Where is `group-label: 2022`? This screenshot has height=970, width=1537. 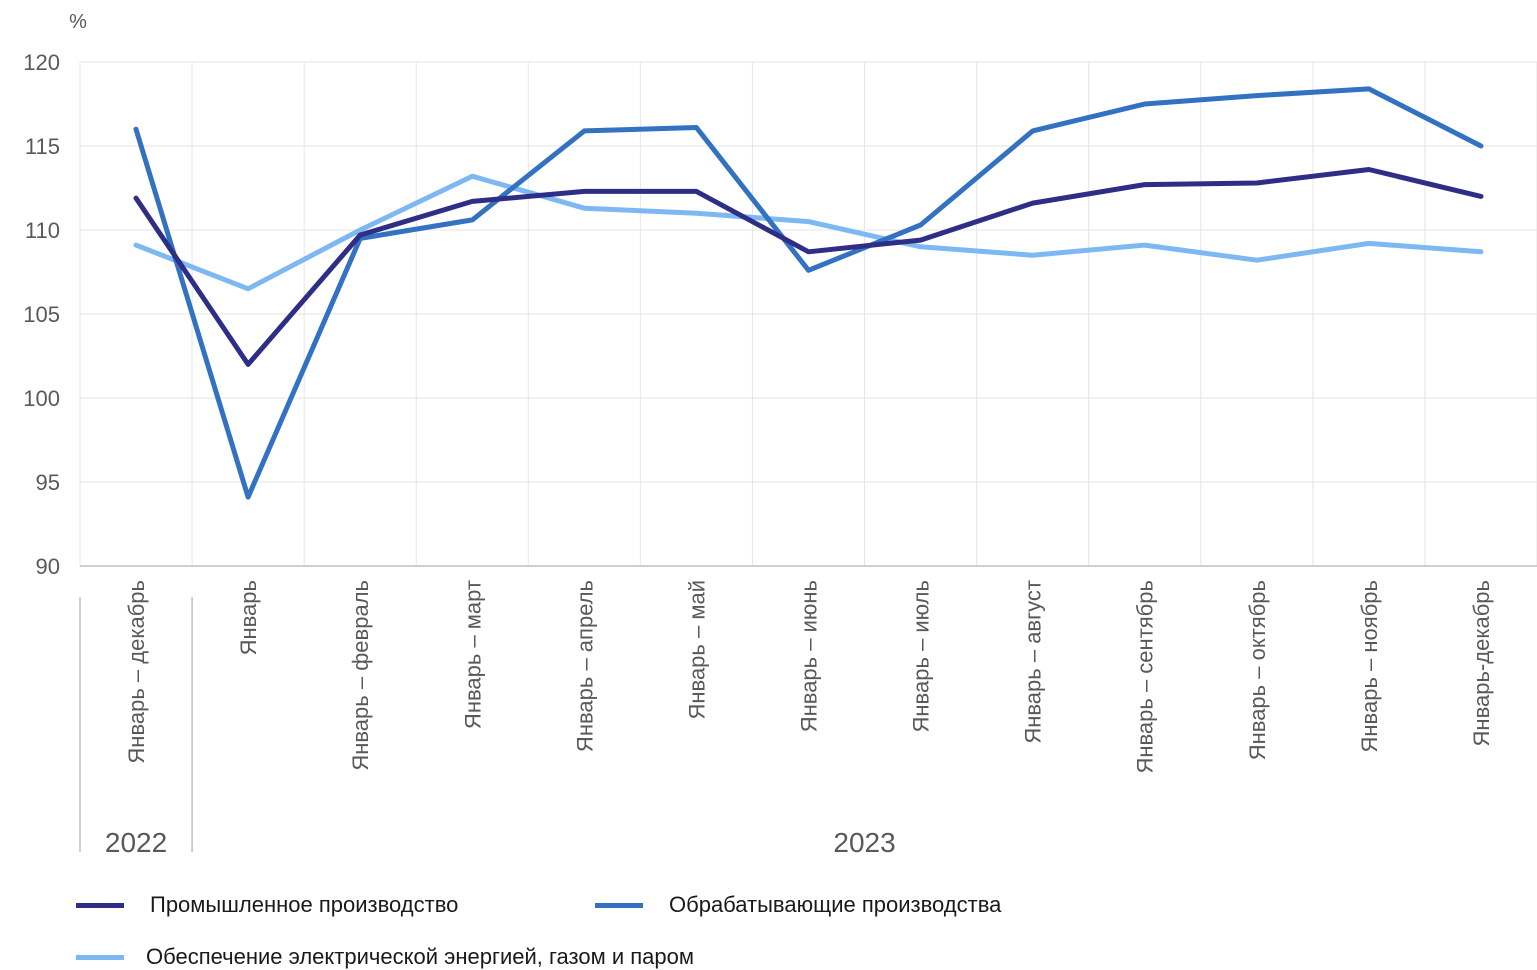
group-label: 2022 is located at coordinates (136, 842).